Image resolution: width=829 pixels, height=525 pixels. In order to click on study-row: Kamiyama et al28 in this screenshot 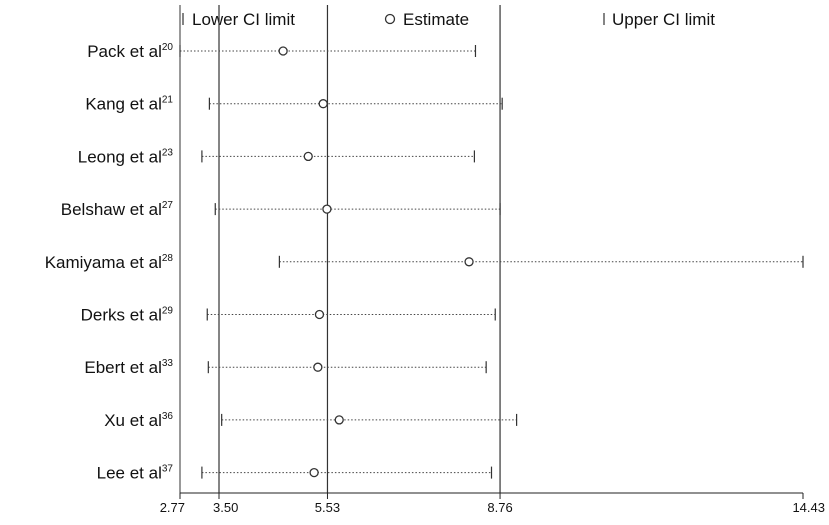, I will do `click(424, 262)`.